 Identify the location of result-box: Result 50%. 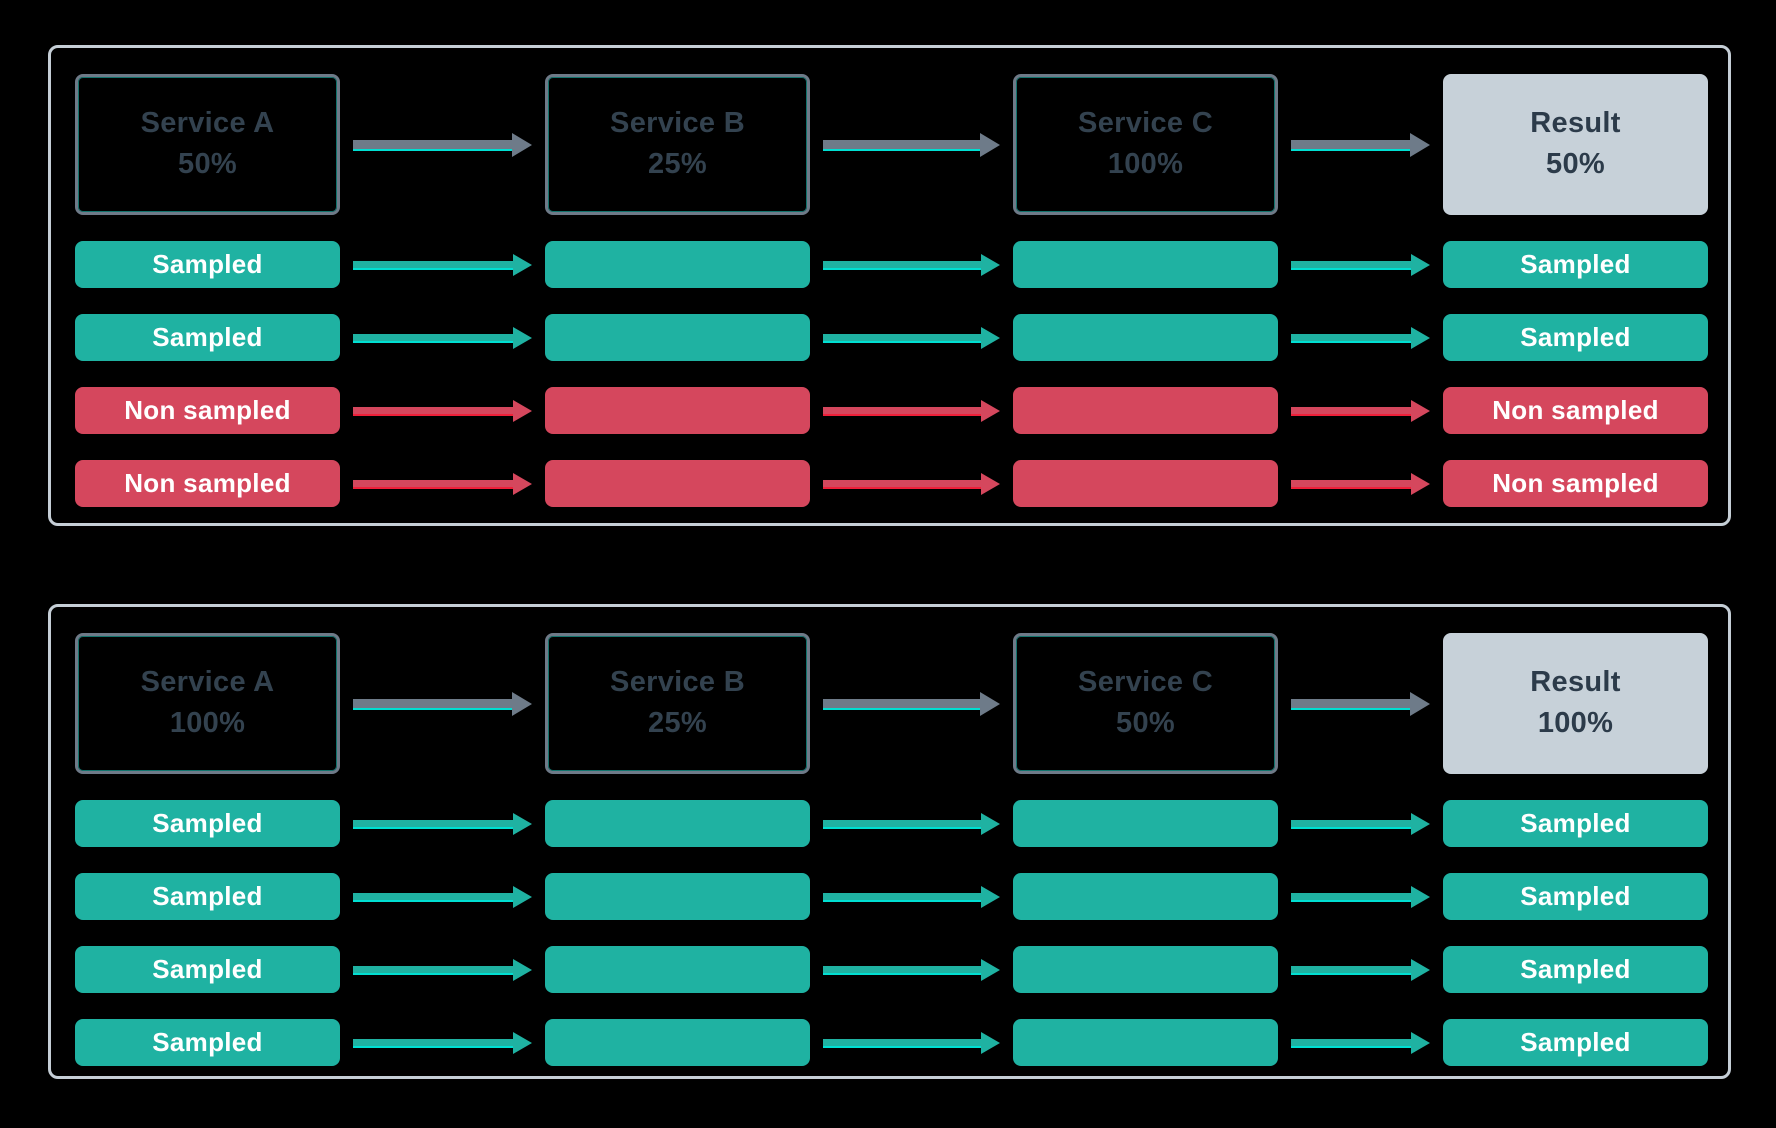
(1575, 144).